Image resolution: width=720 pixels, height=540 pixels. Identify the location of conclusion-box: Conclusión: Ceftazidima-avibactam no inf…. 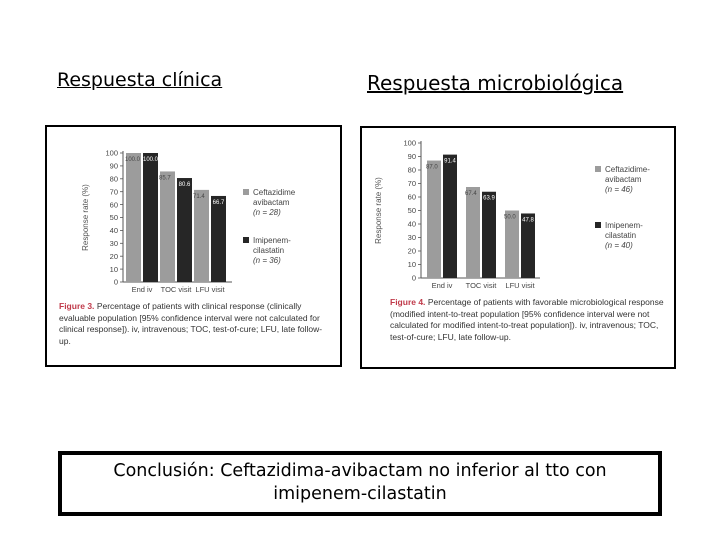
(360, 483).